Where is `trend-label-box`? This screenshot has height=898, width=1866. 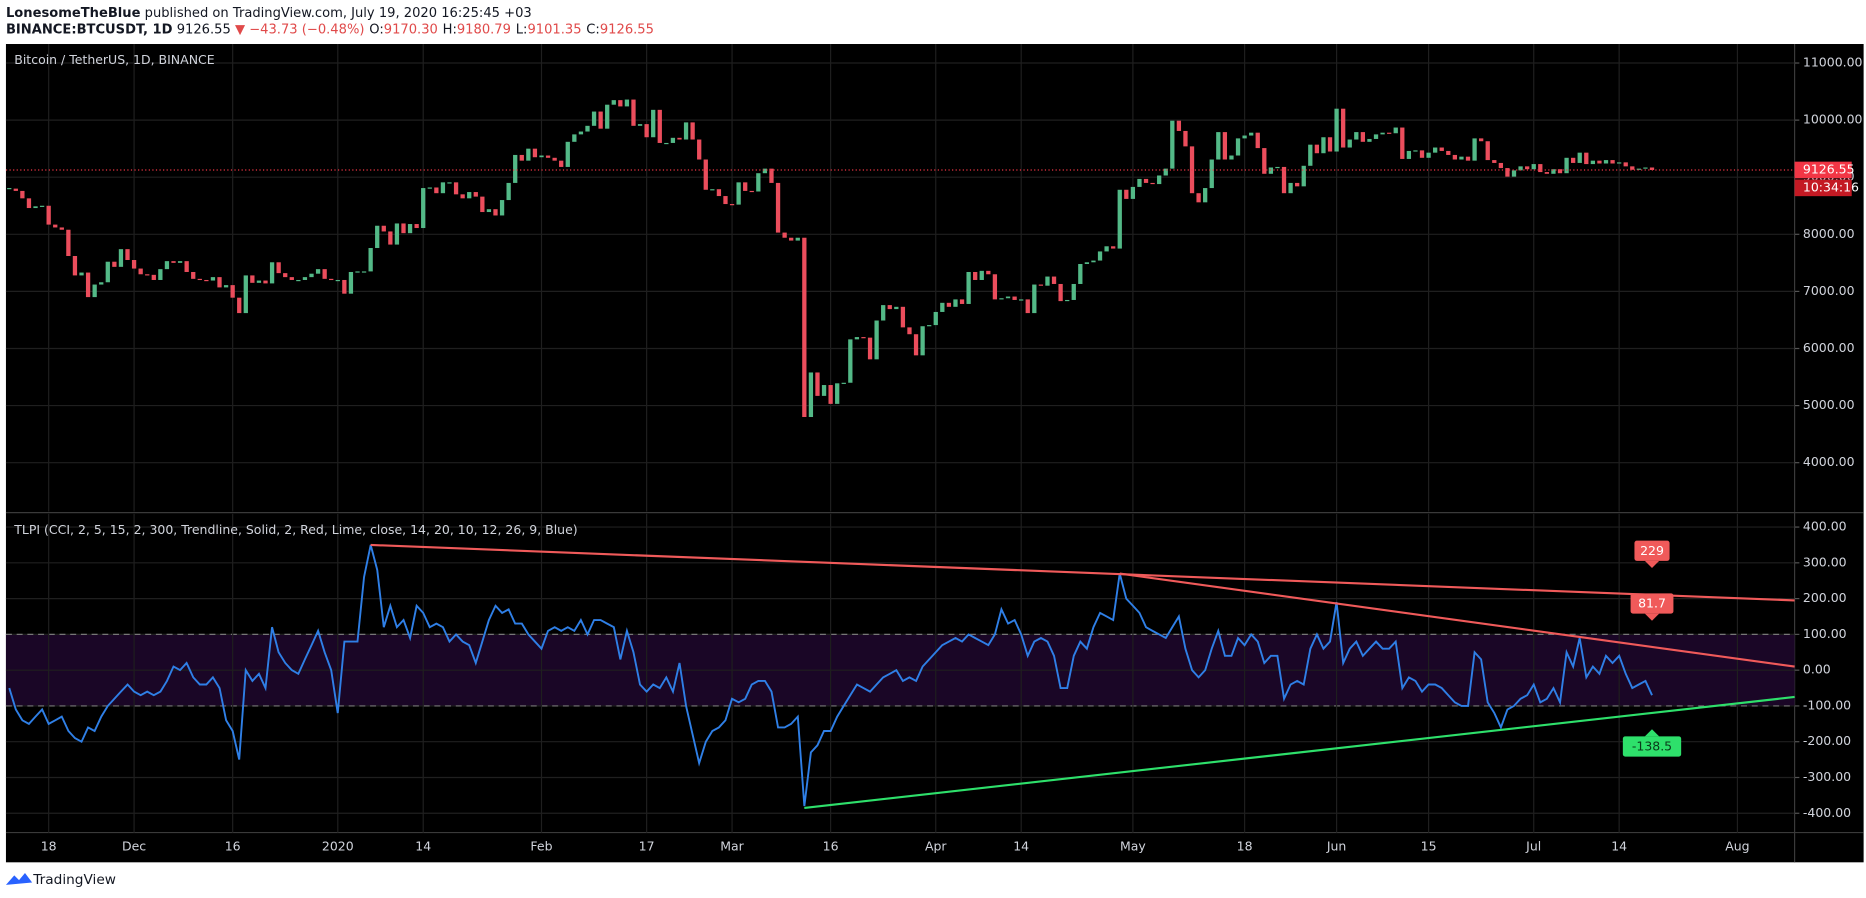 trend-label-box is located at coordinates (1652, 603).